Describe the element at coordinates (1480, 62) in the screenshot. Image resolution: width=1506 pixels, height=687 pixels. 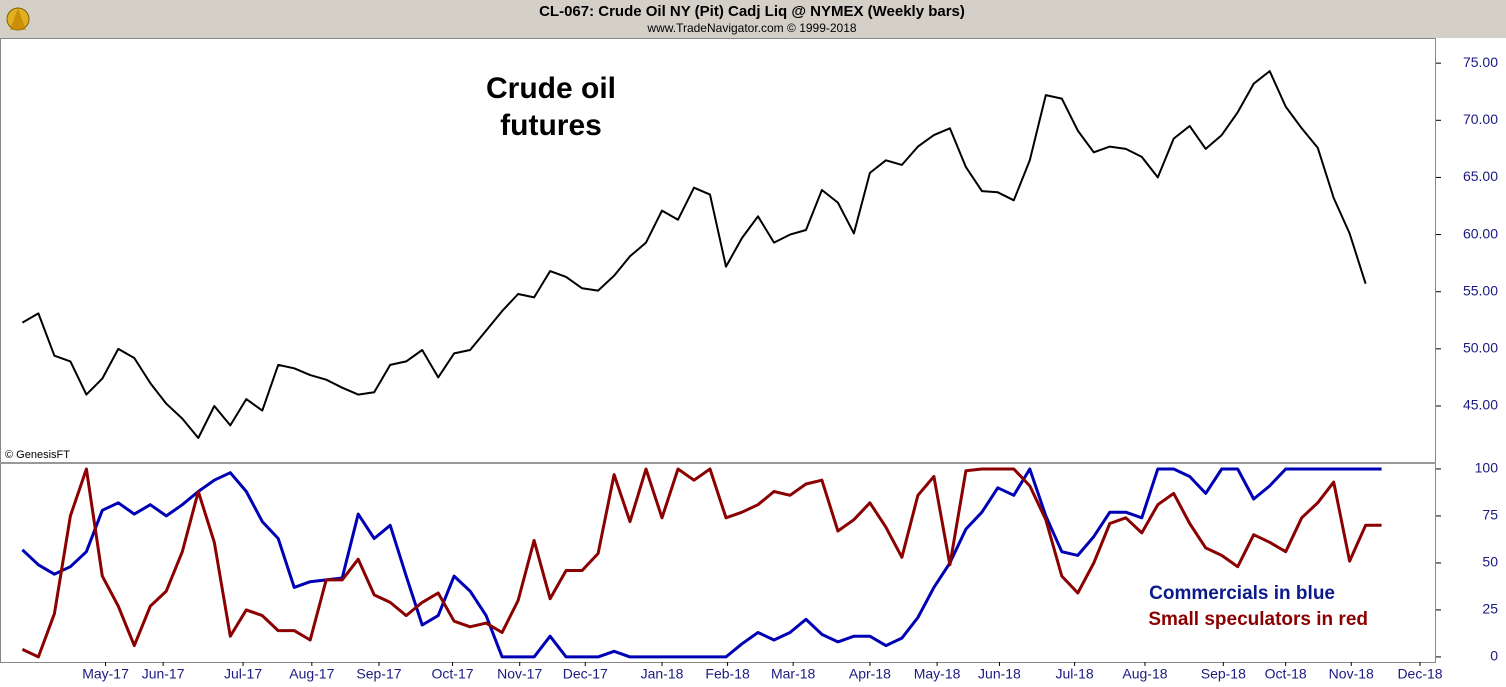
I see `y-tick-label: 75.00` at that location.